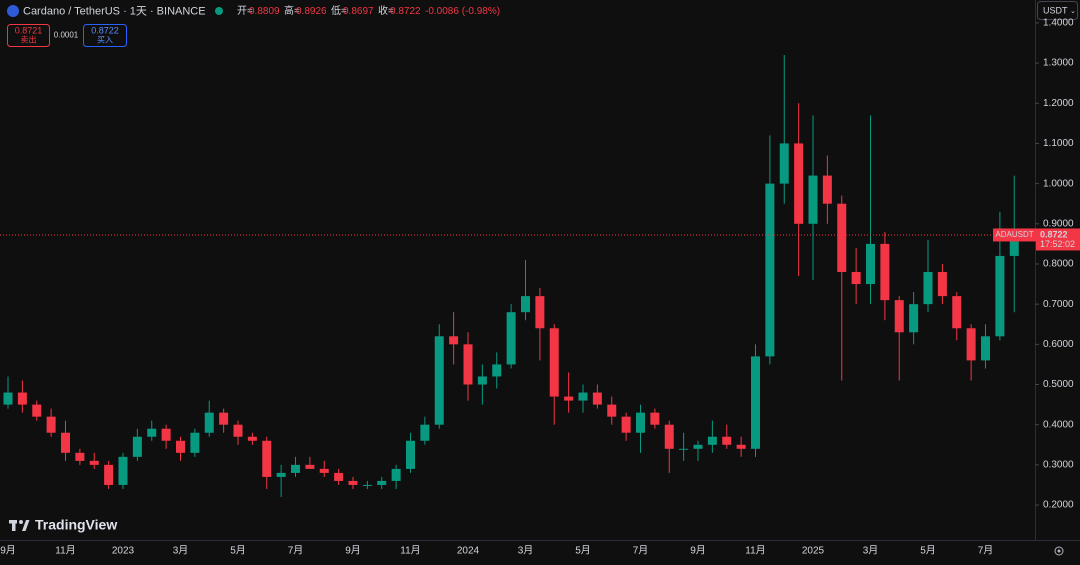 Image resolution: width=1080 pixels, height=565 pixels. I want to click on logo, so click(19, 525).